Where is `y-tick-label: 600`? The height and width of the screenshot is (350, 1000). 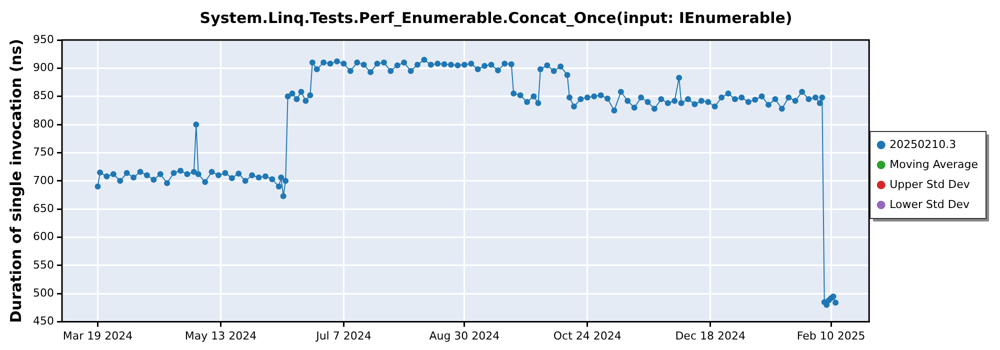 y-tick-label: 600 is located at coordinates (43, 237).